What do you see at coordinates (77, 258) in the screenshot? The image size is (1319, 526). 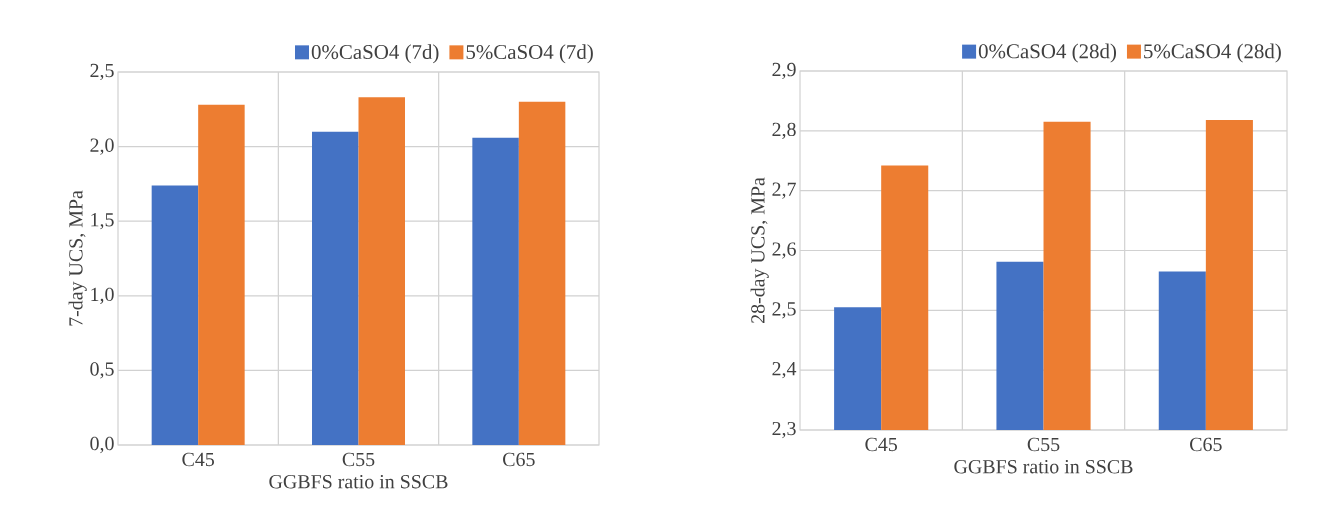 I see `y-axis-title: 7-day UCS, MPa` at bounding box center [77, 258].